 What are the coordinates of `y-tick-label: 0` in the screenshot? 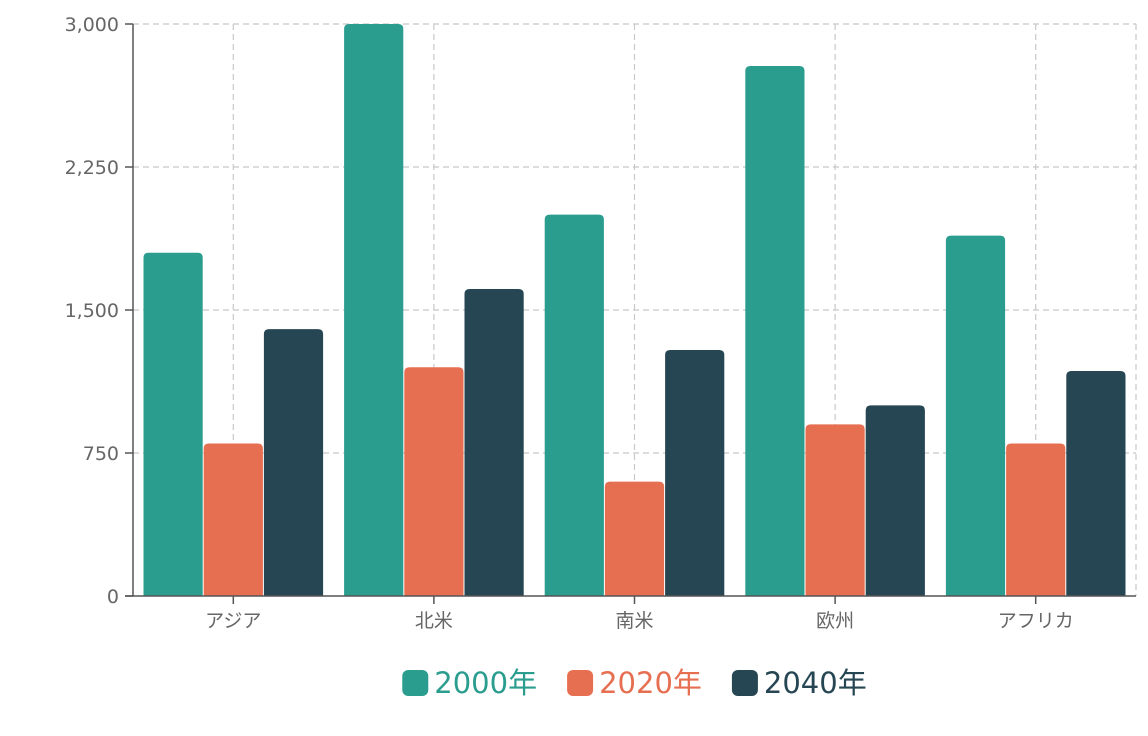 It's located at (113, 597).